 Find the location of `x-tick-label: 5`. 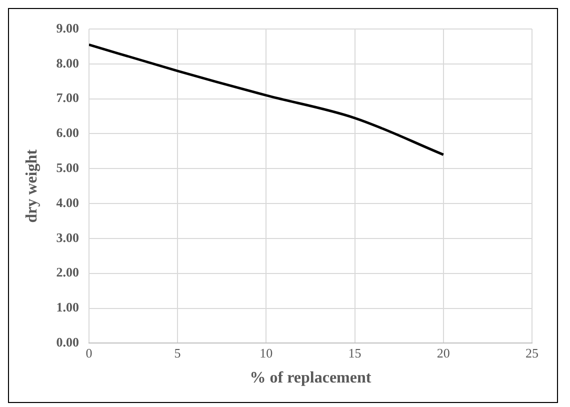

x-tick-label: 5 is located at coordinates (177, 352).